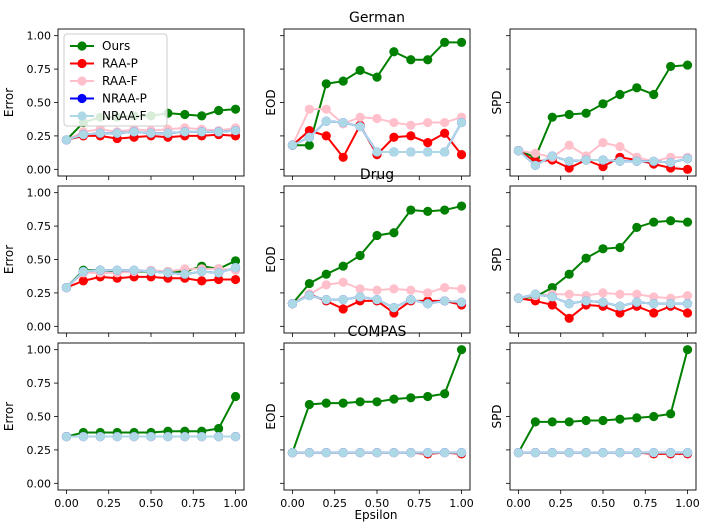 The height and width of the screenshot is (525, 718). Describe the element at coordinates (39, 483) in the screenshot. I see `y-tick-label: 0.00` at that location.